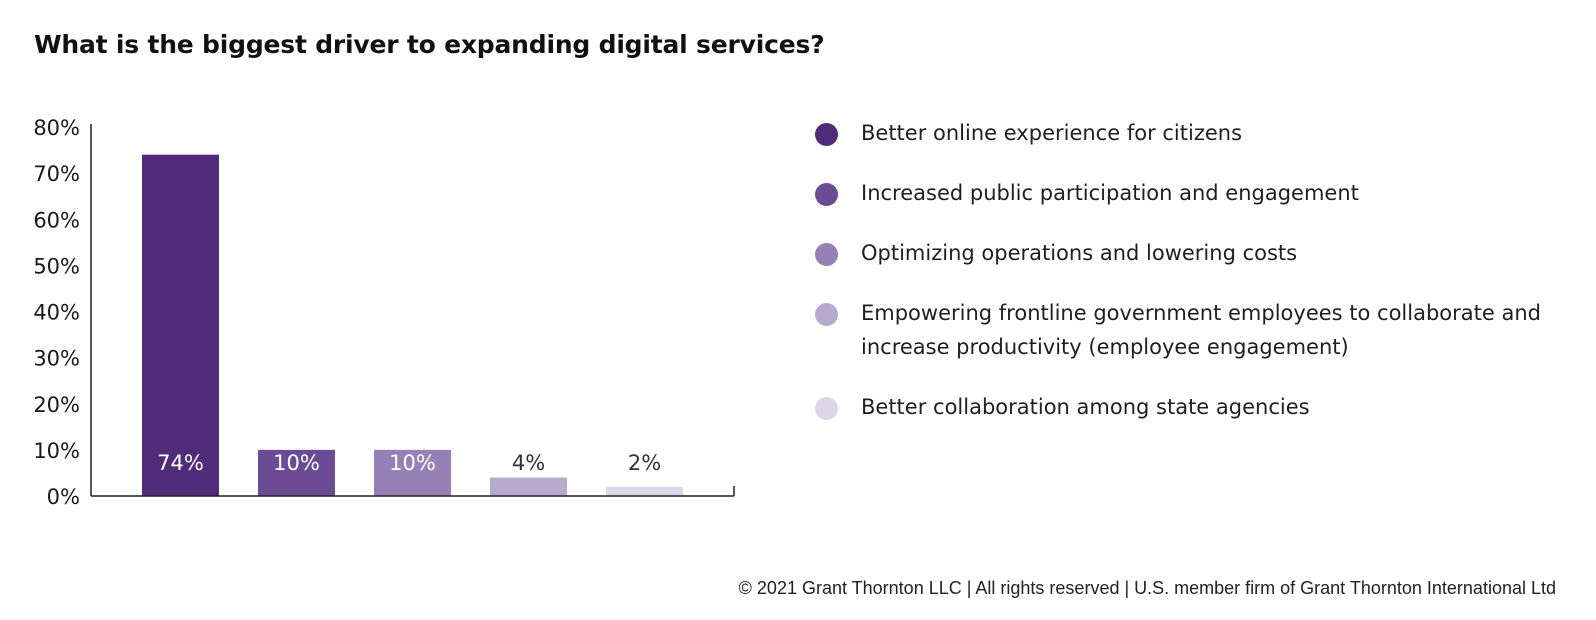  I want to click on bar-data-labels: 74% 10% 10% 4% 2%, so click(409, 463).